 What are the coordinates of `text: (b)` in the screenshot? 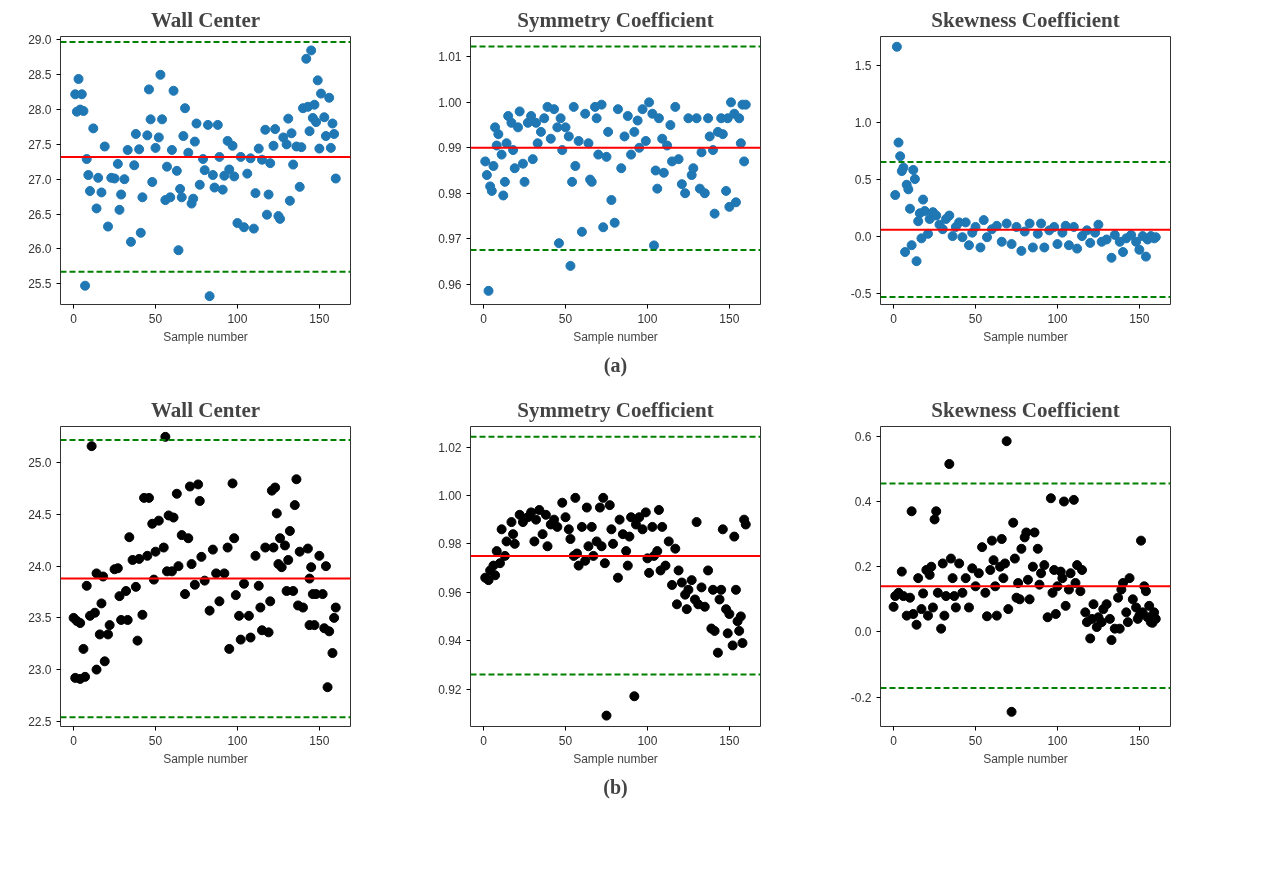 It's located at (615, 787).